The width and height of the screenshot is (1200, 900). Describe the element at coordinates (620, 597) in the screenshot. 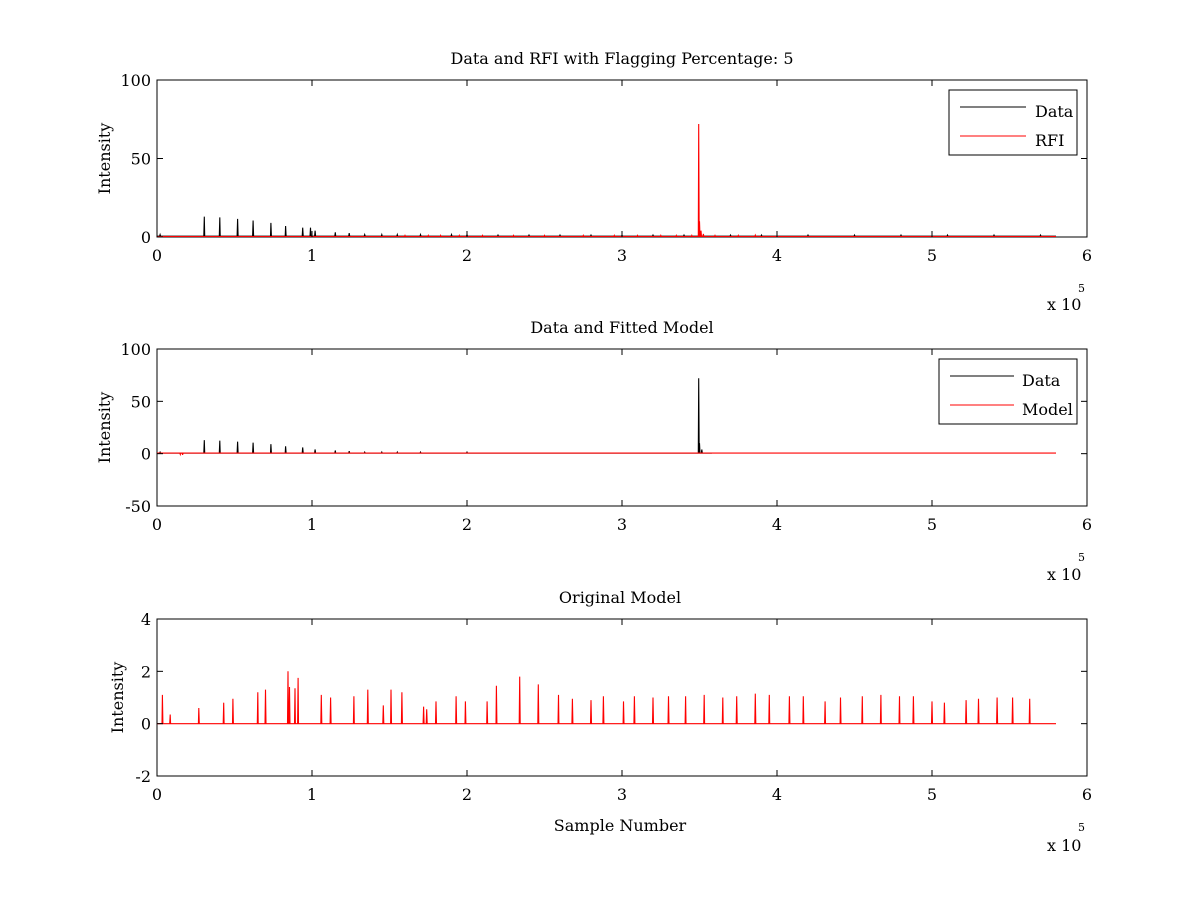

I see `chart-title: Original Model` at that location.